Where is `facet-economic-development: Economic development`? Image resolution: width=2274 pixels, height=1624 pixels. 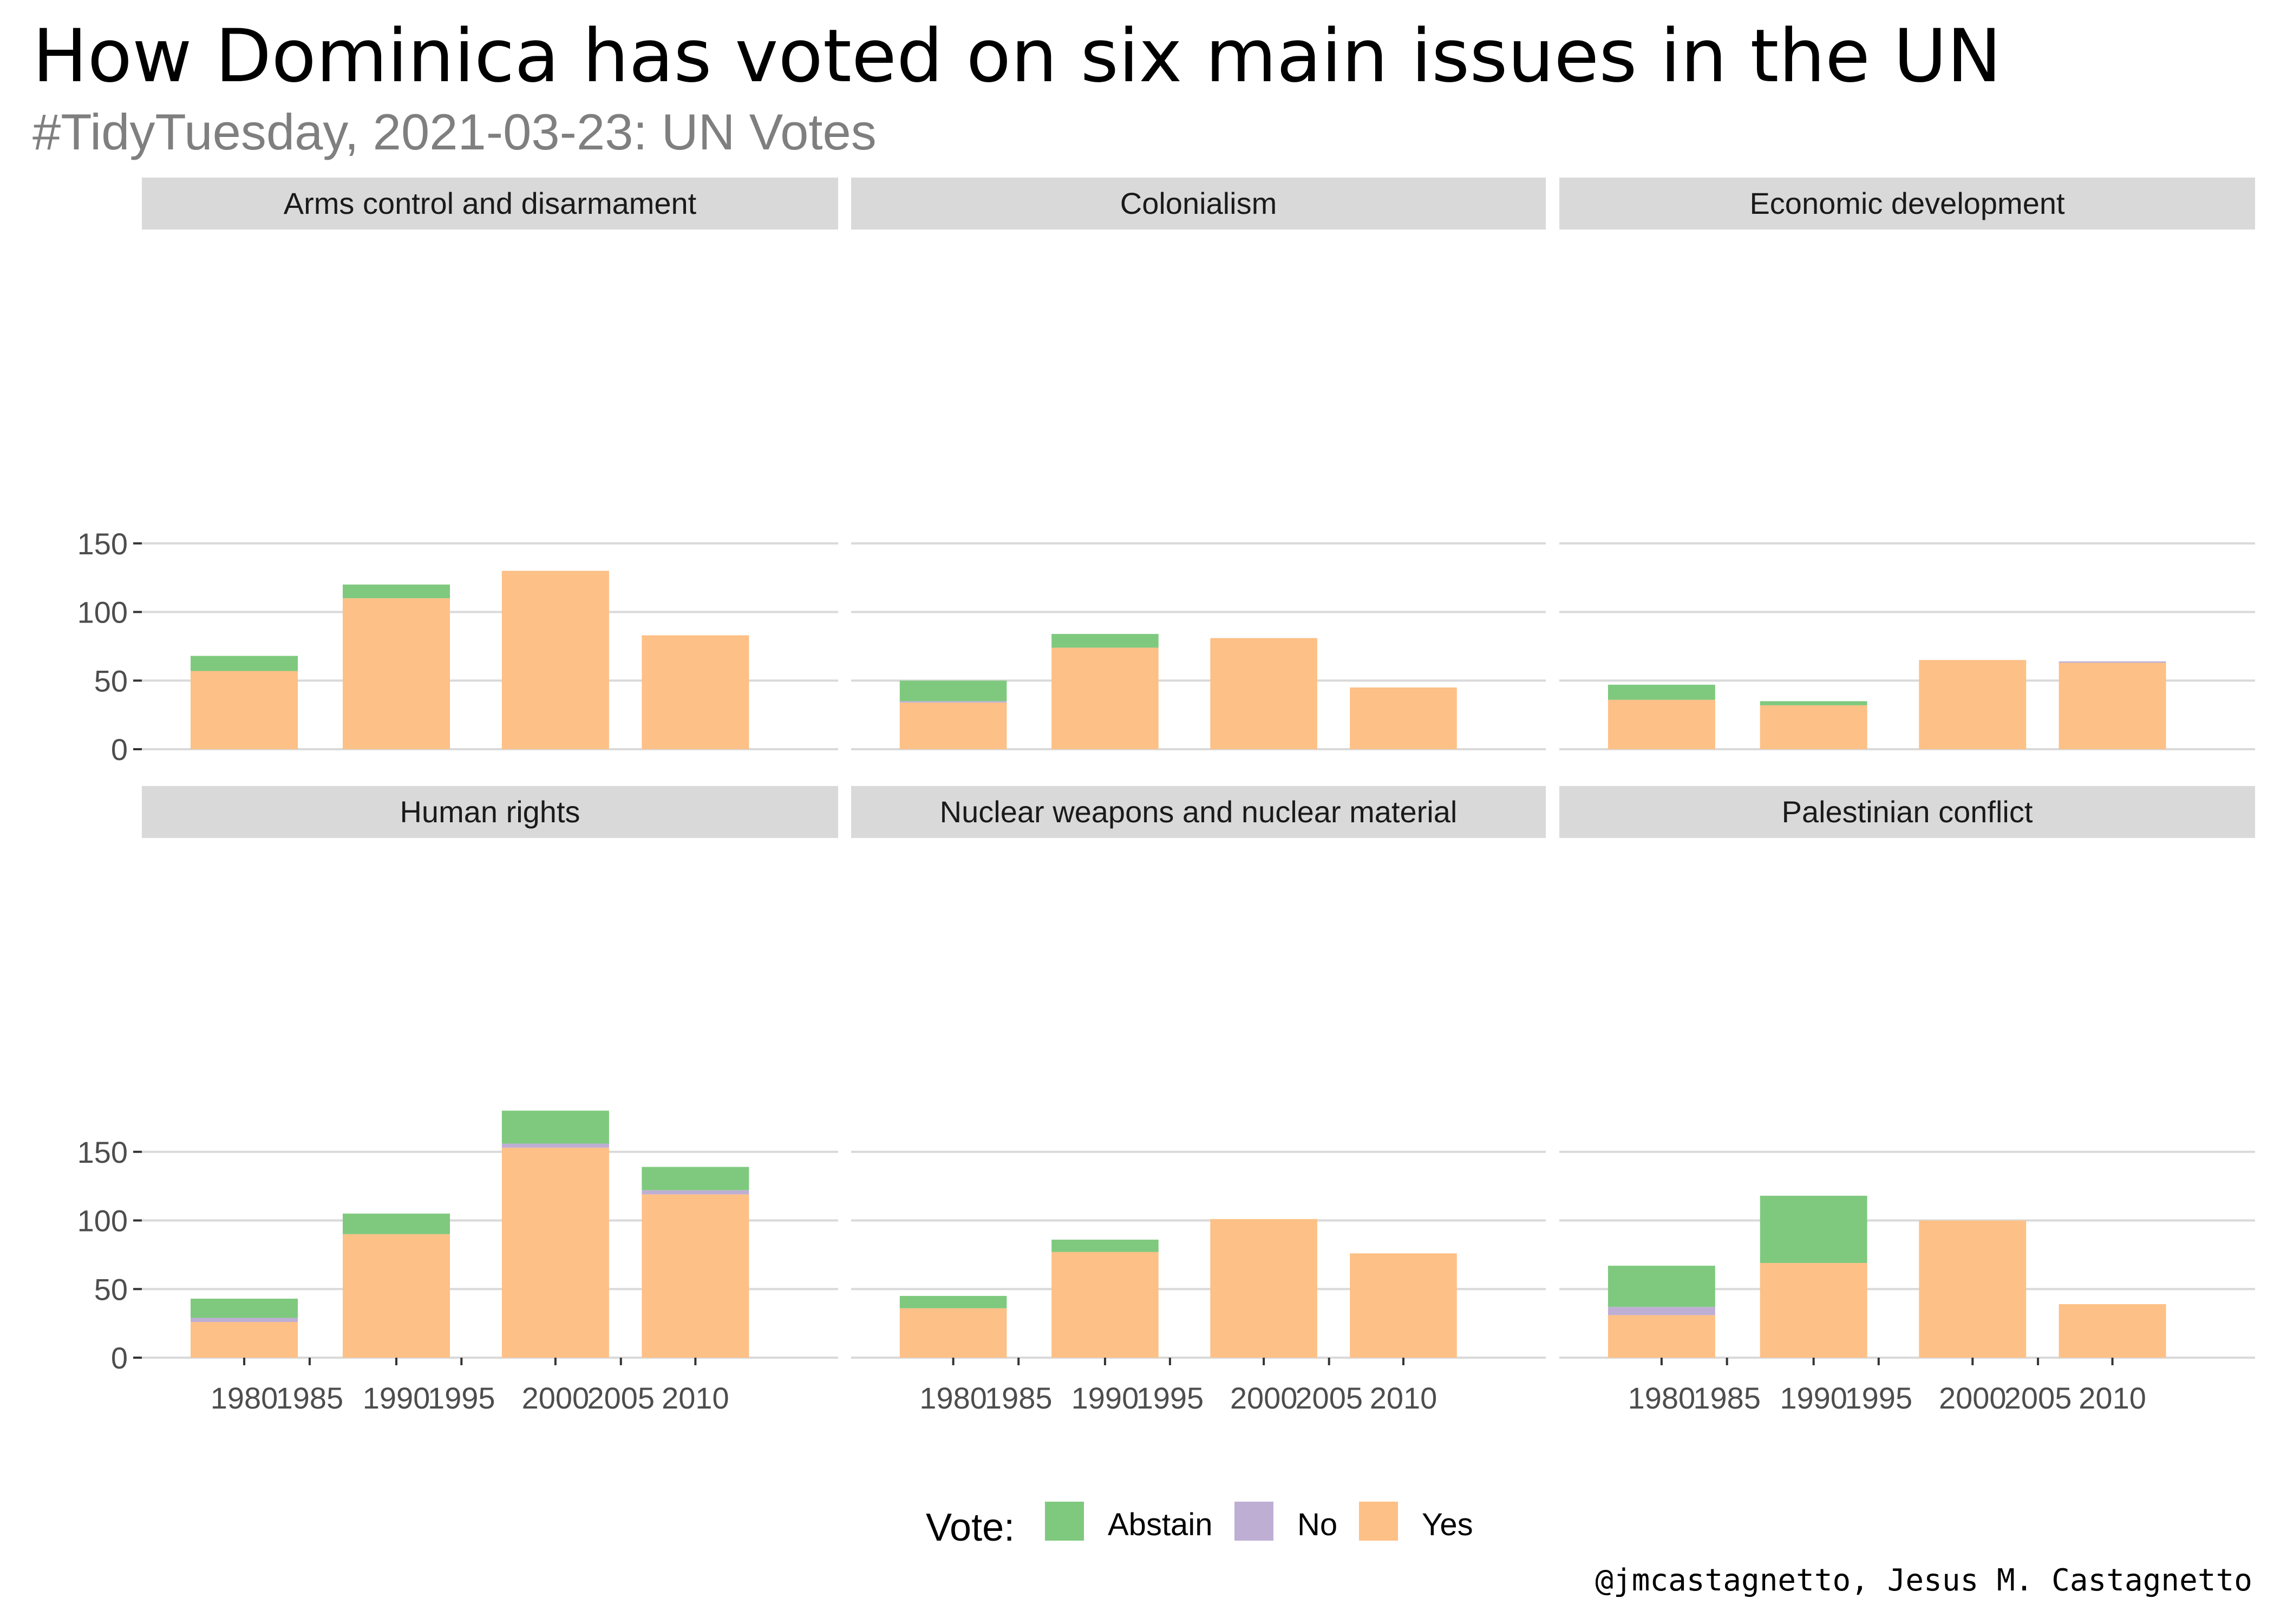 facet-economic-development: Economic development is located at coordinates (1907, 464).